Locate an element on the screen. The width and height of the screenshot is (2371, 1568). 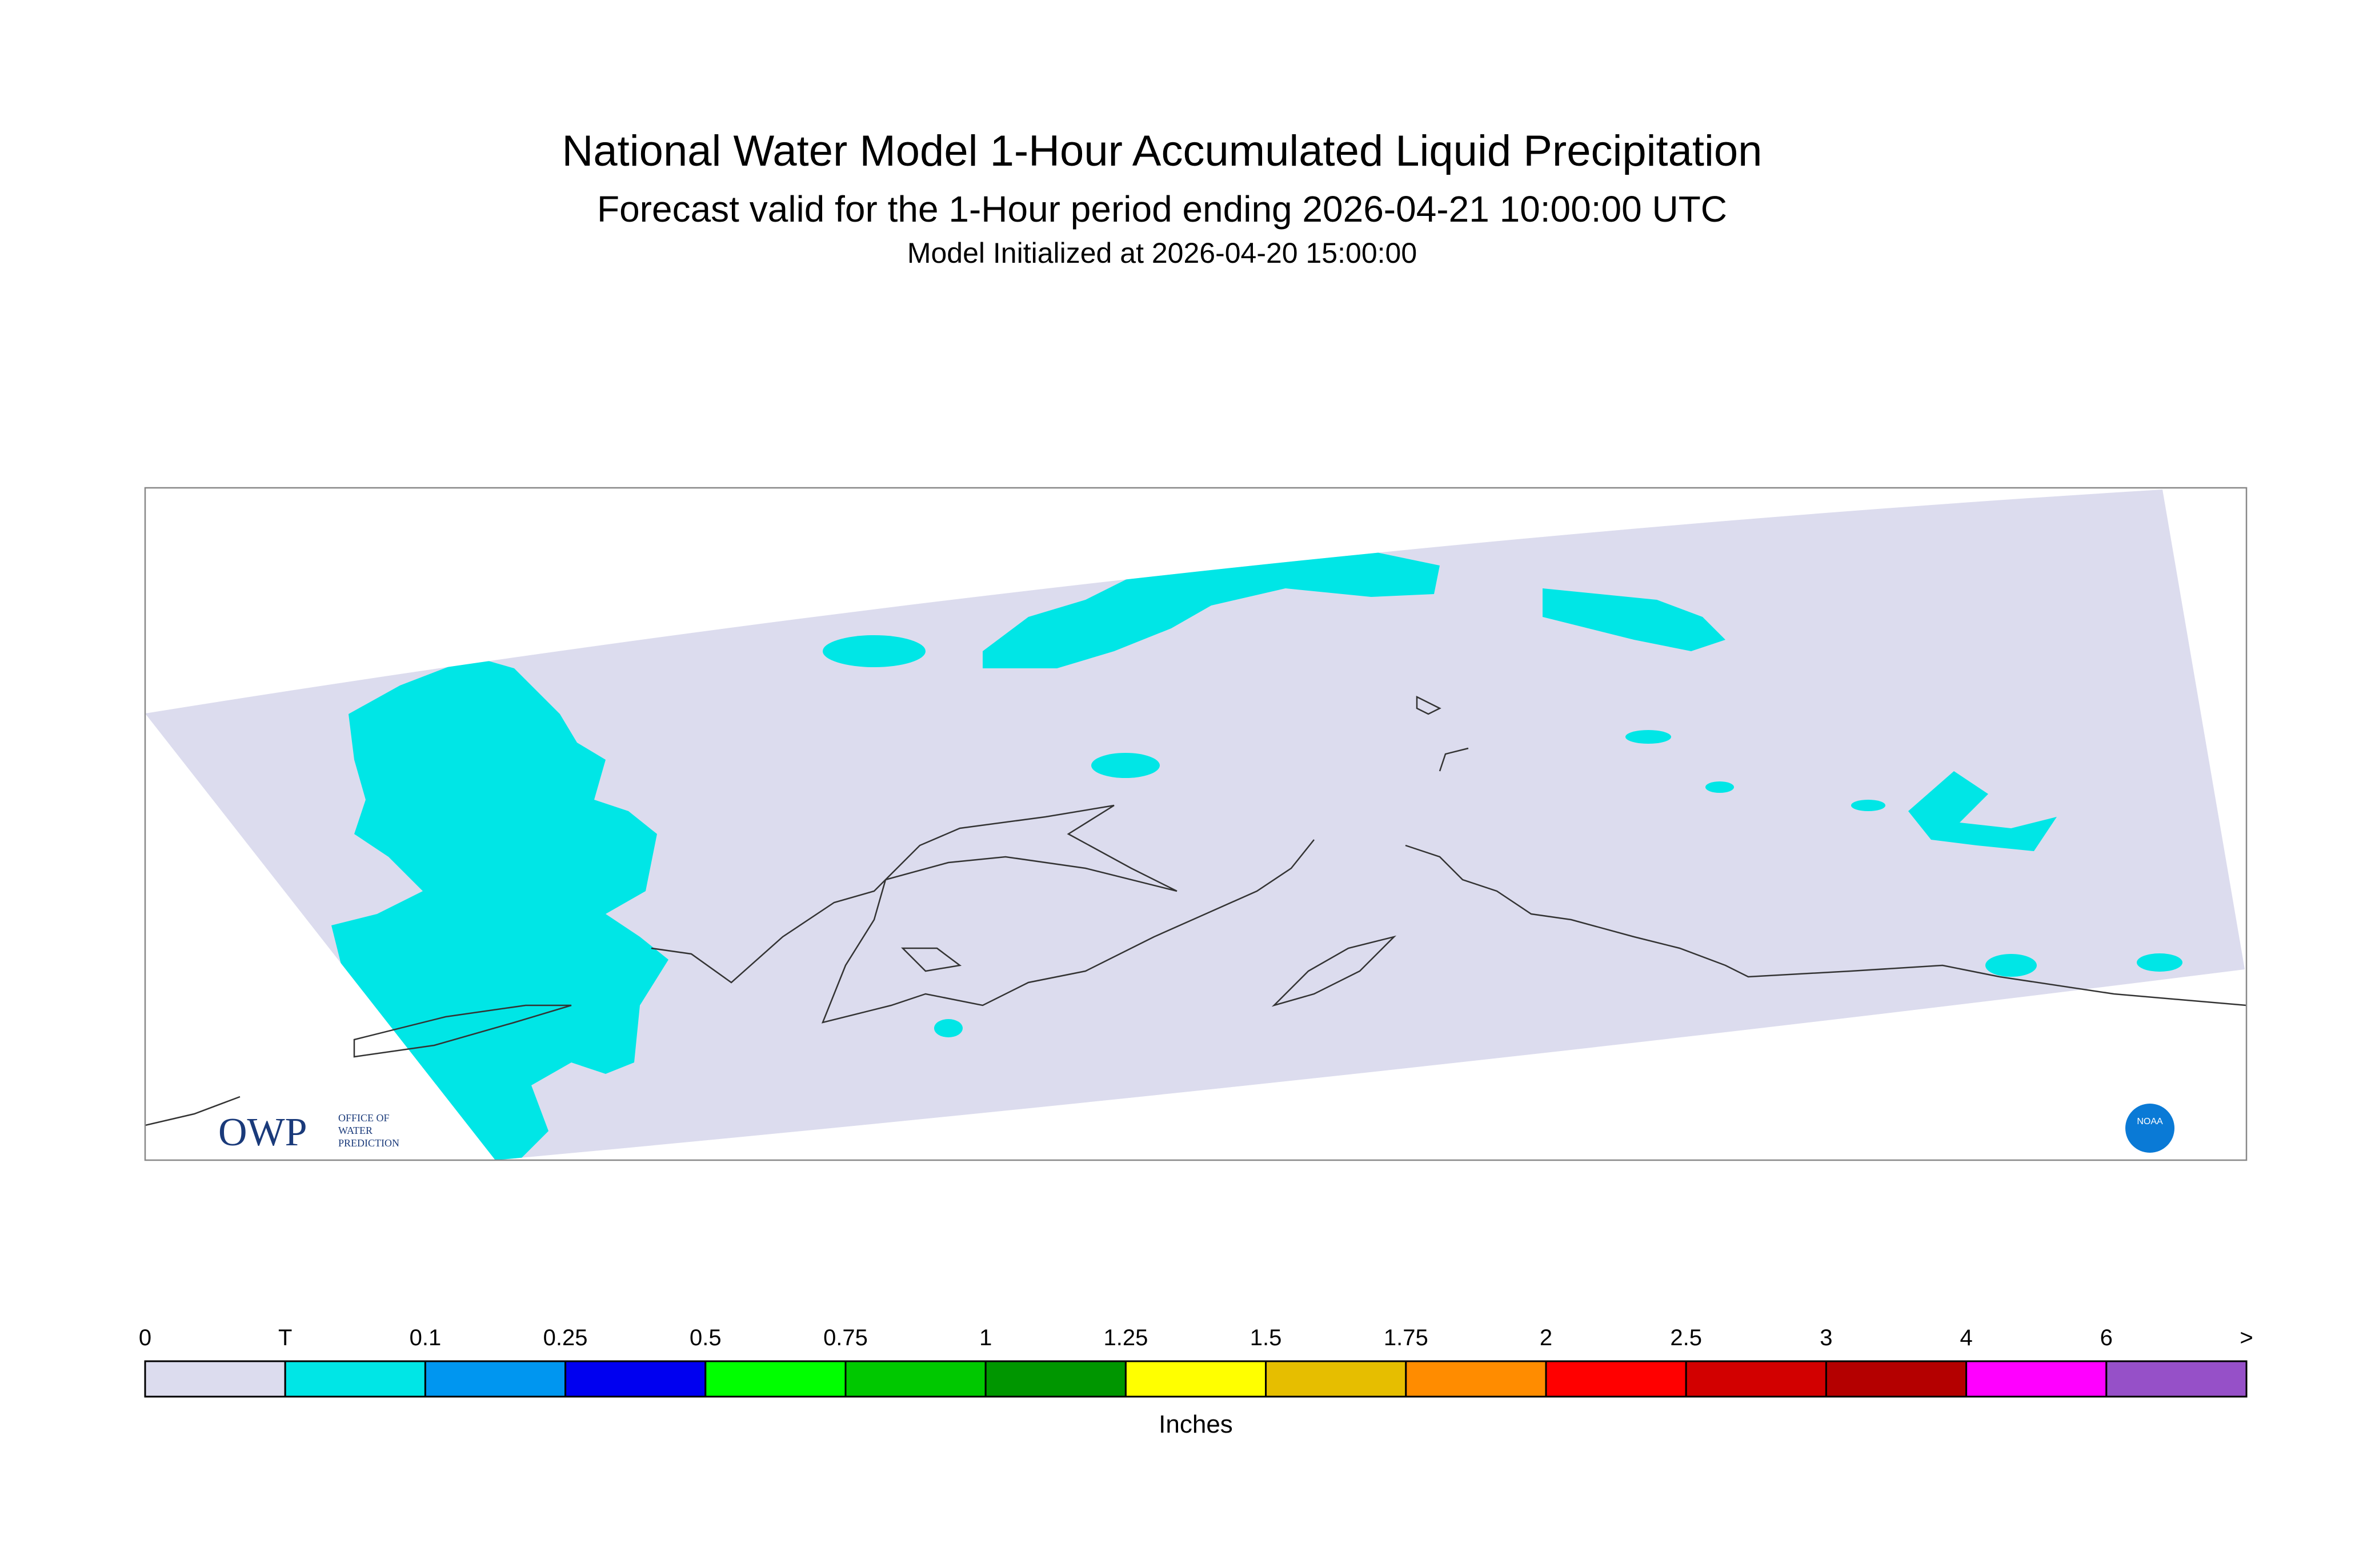
colorbar-label: 1 is located at coordinates (985, 1338).